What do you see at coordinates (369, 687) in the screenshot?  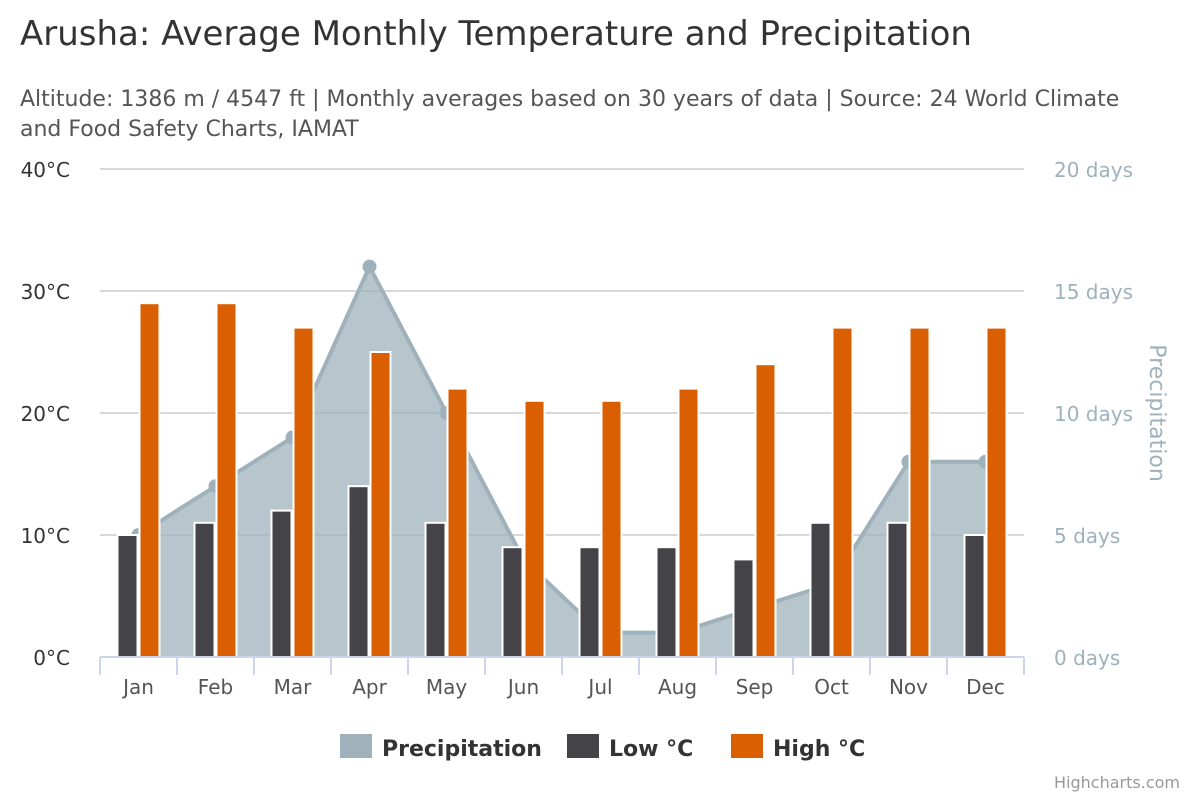 I see `x-tick-label: Apr` at bounding box center [369, 687].